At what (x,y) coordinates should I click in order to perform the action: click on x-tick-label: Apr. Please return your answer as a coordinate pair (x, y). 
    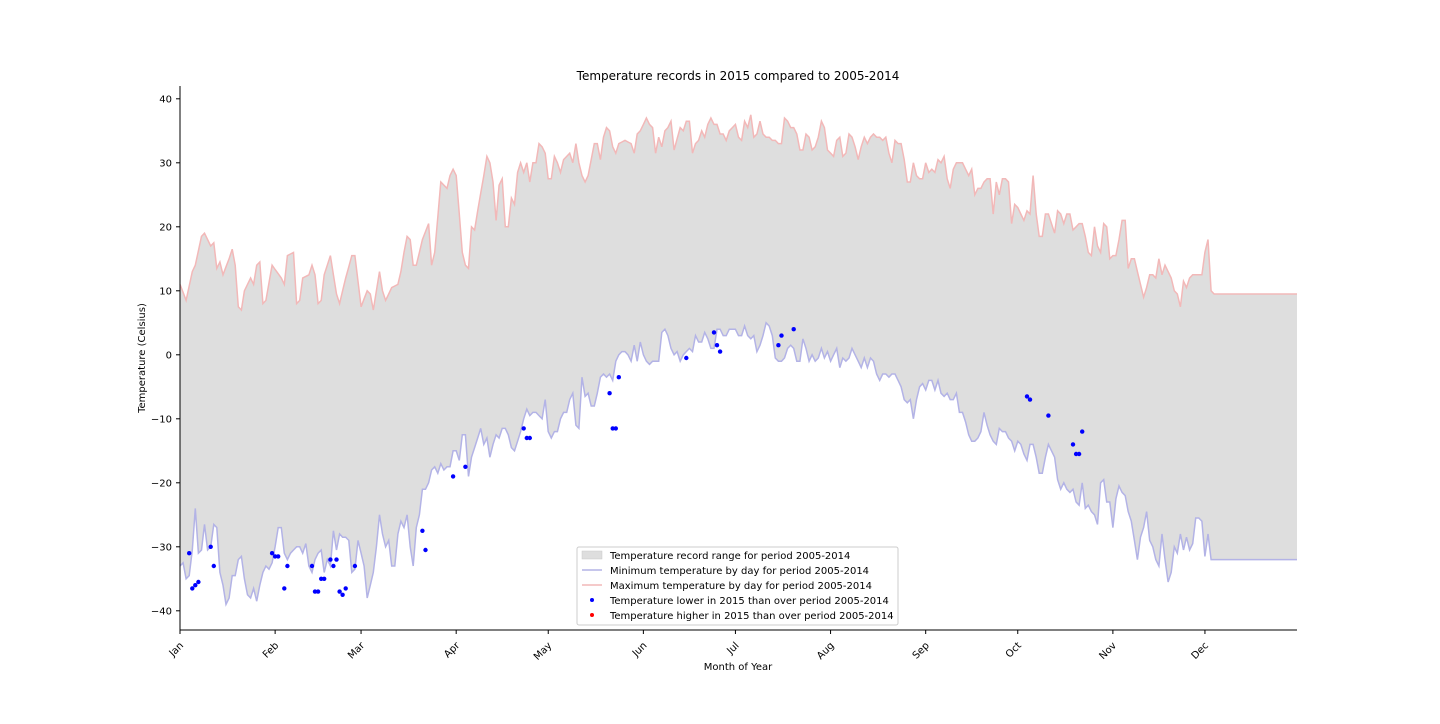
    Looking at the image, I should click on (452, 650).